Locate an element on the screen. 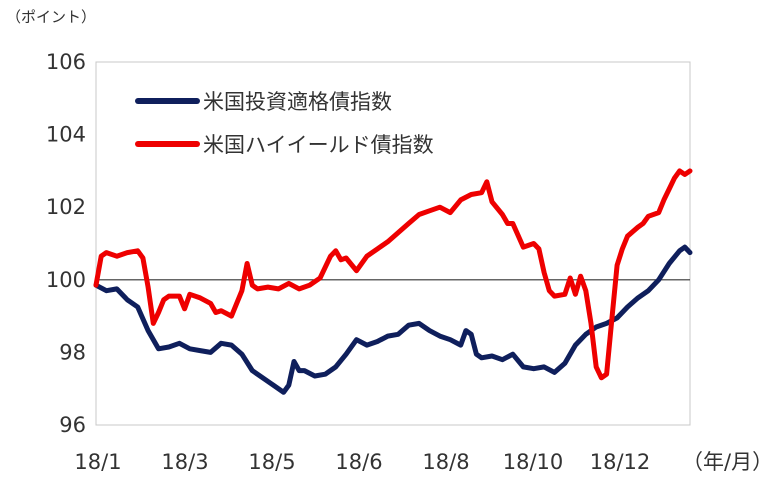  x-tick-label: 18/12 is located at coordinates (620, 462).